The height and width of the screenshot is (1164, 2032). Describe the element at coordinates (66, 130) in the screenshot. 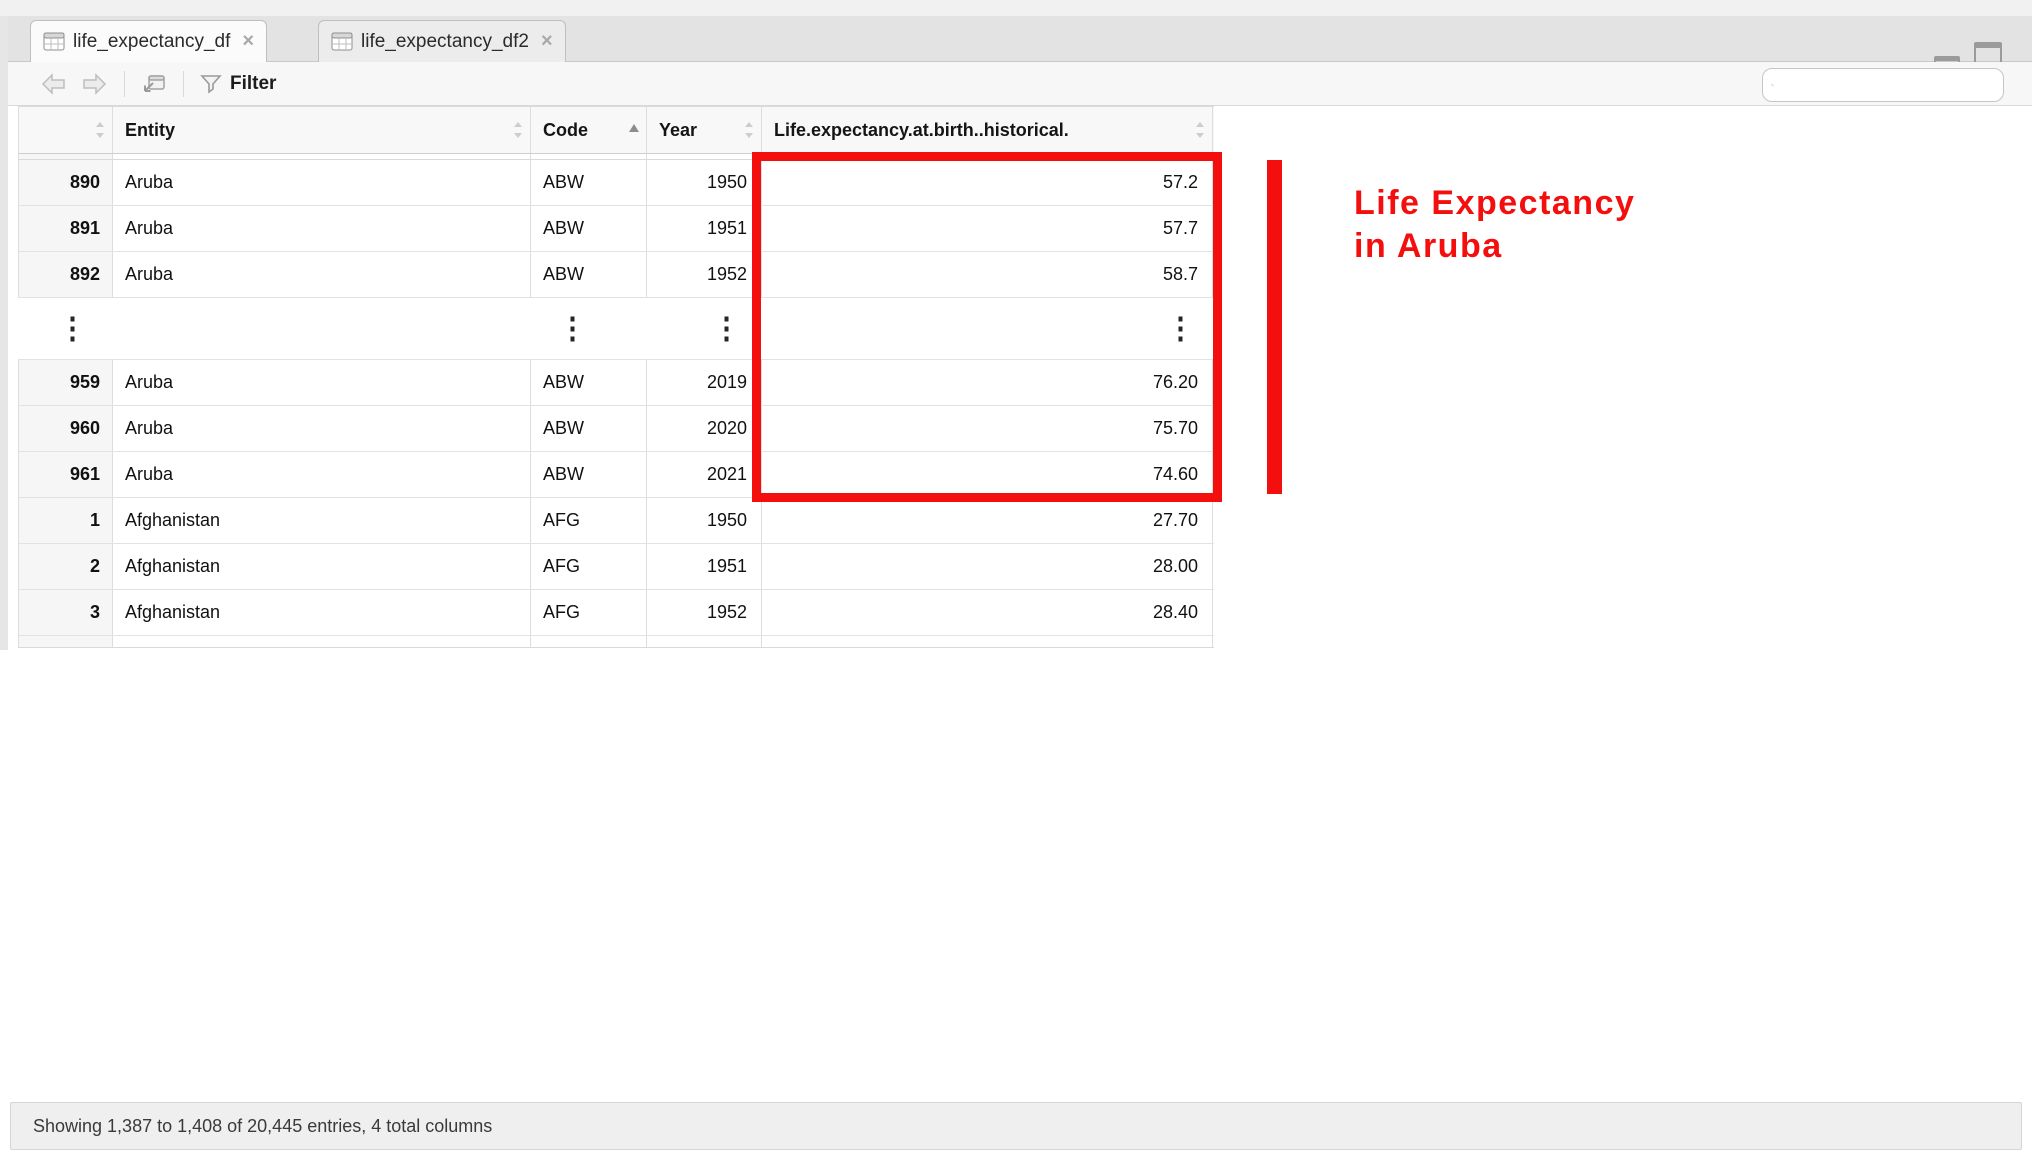

I see `column-header-rownum` at that location.